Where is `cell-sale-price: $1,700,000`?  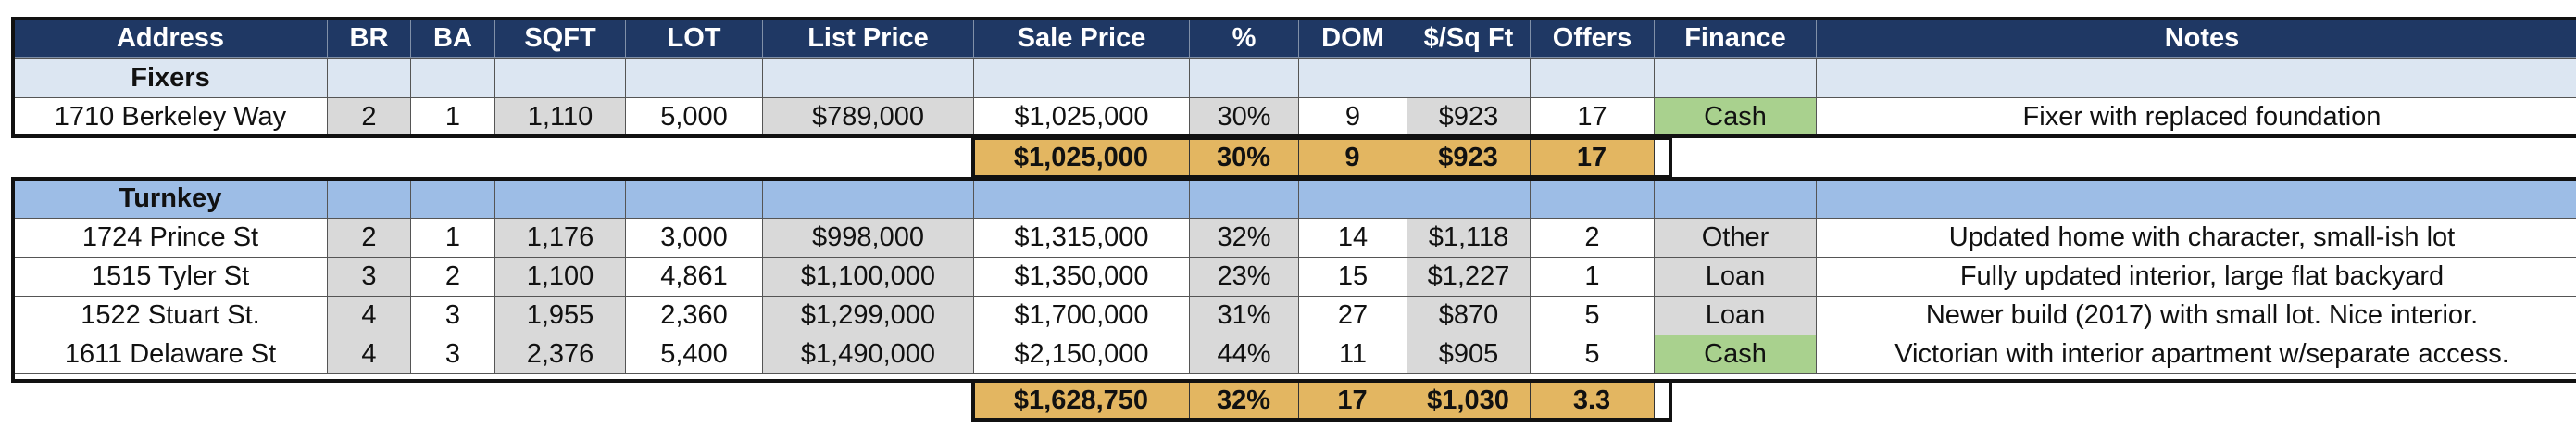 cell-sale-price: $1,700,000 is located at coordinates (1081, 315).